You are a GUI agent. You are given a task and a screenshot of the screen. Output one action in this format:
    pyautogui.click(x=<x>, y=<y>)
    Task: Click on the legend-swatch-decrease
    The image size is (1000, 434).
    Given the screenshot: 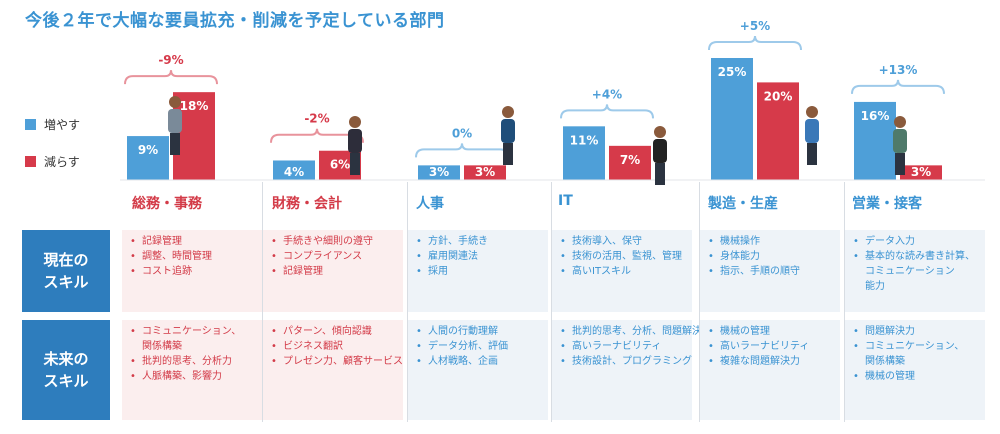 What is the action you would take?
    pyautogui.click(x=30, y=161)
    